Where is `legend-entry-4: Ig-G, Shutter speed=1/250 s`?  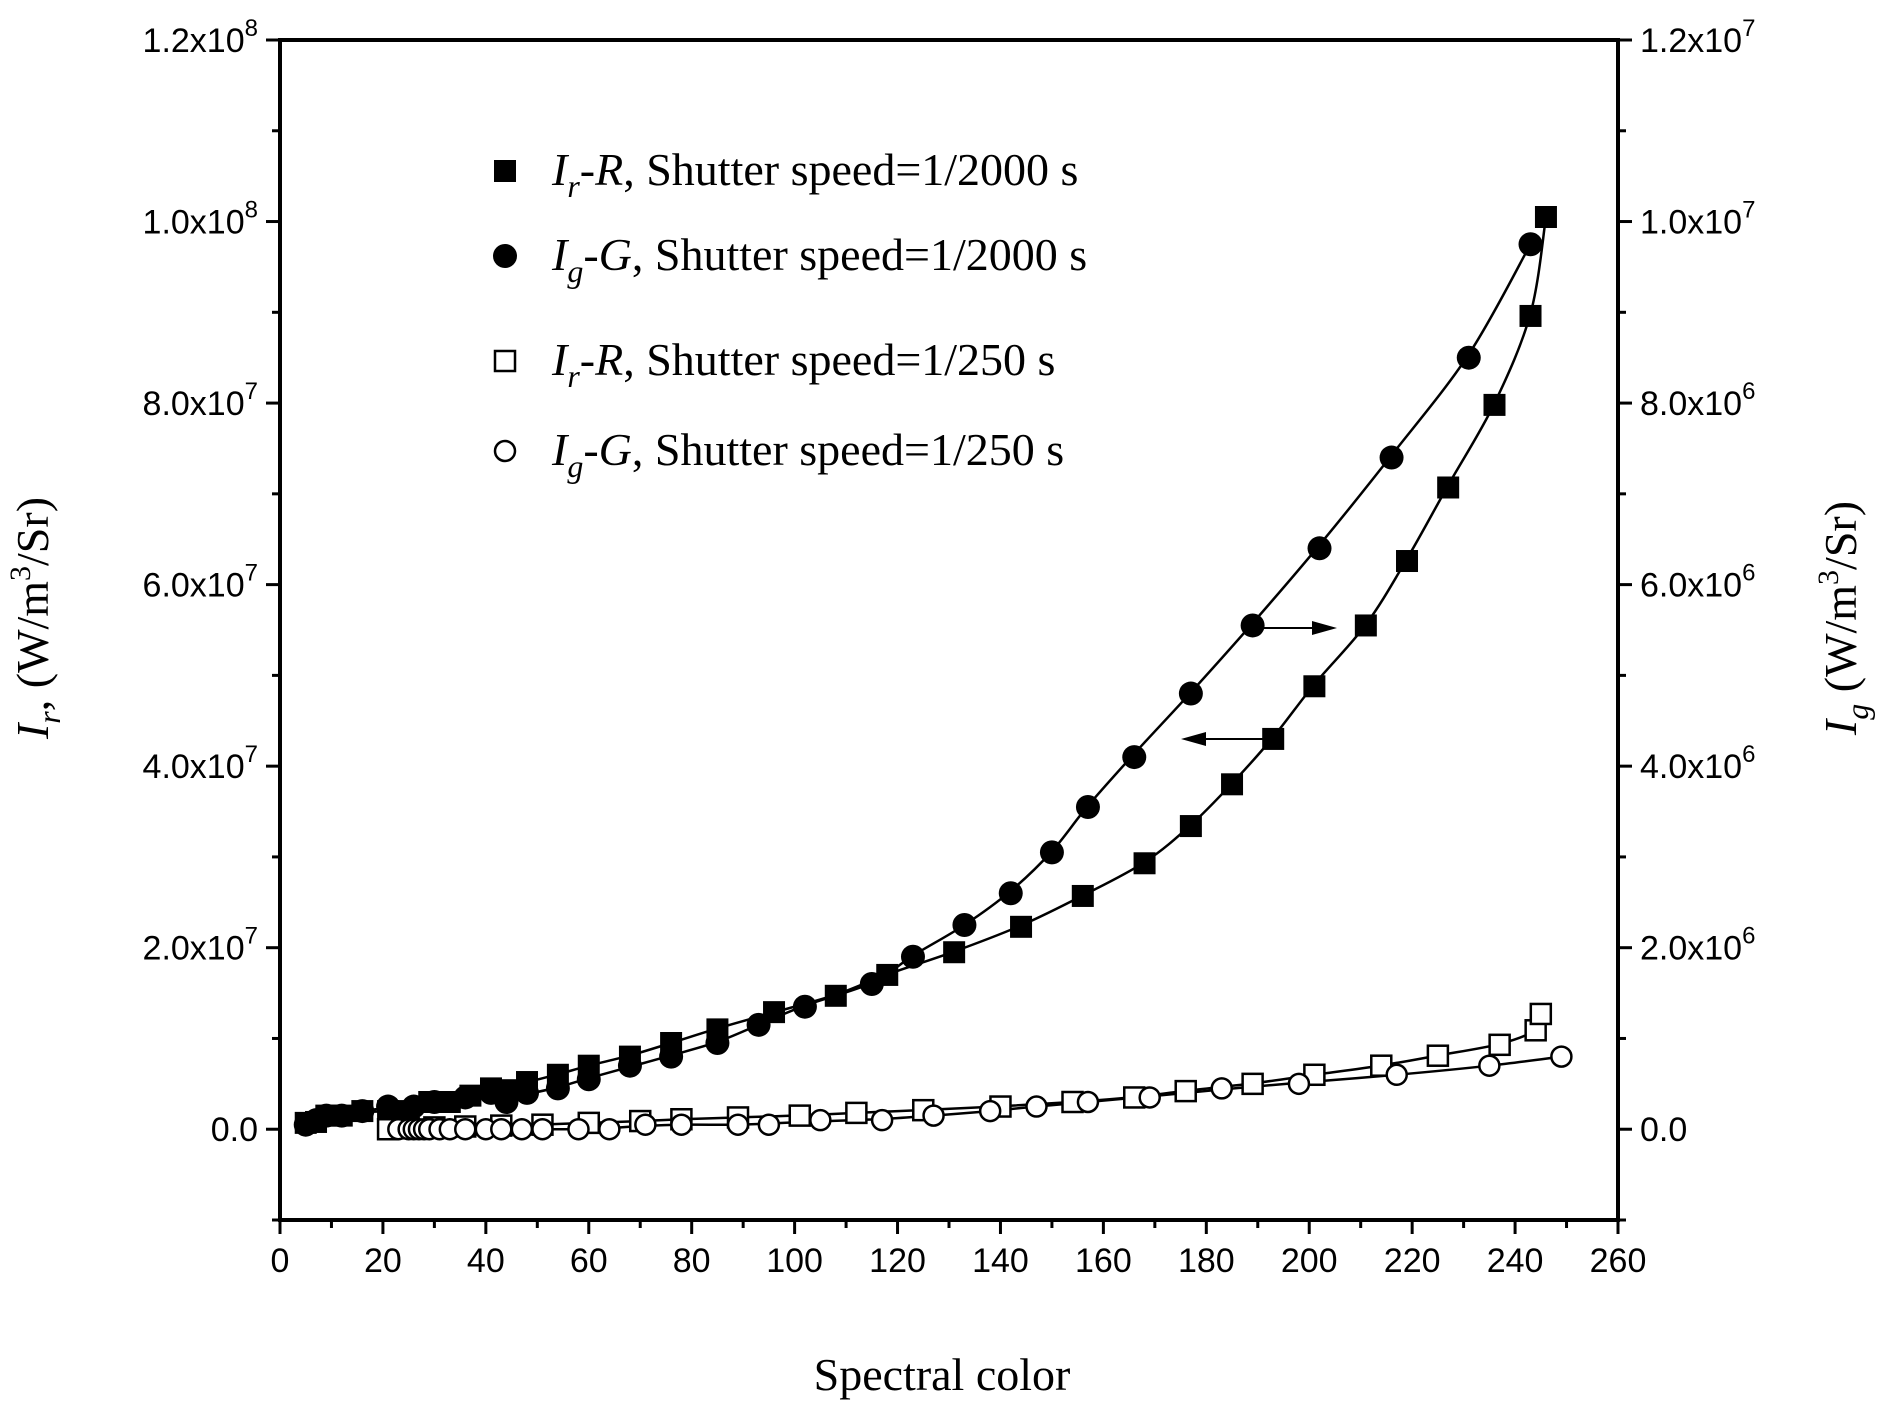
legend-entry-4: Ig-G, Shutter speed=1/250 s is located at coordinates (778, 454).